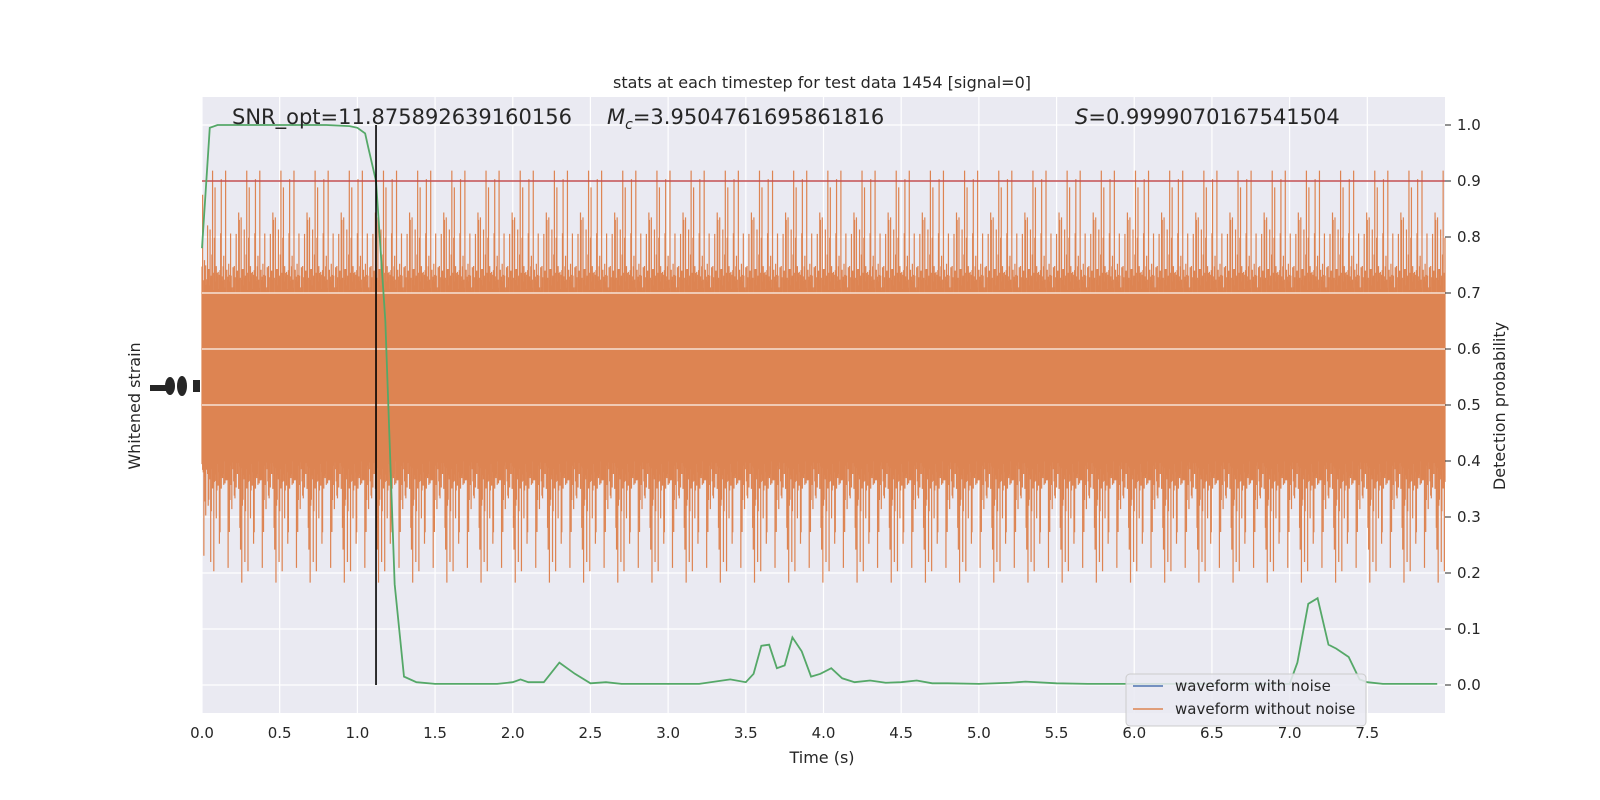 This screenshot has width=1600, height=800. Describe the element at coordinates (280, 733) in the screenshot. I see `x-tick-label: 0.5` at that location.